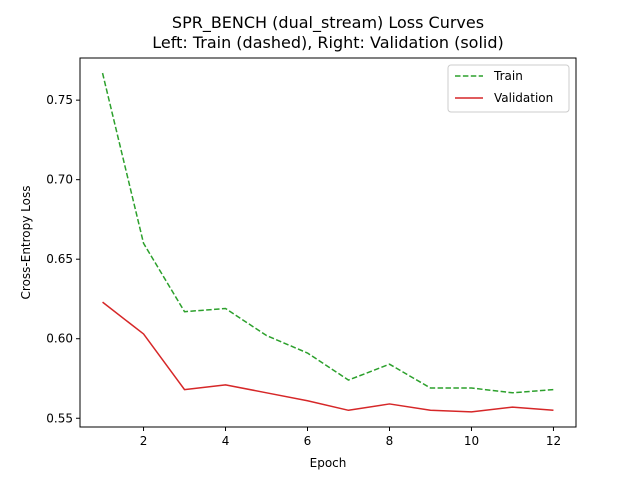 The height and width of the screenshot is (480, 640). What do you see at coordinates (226, 441) in the screenshot?
I see `x-tick-label: 4` at bounding box center [226, 441].